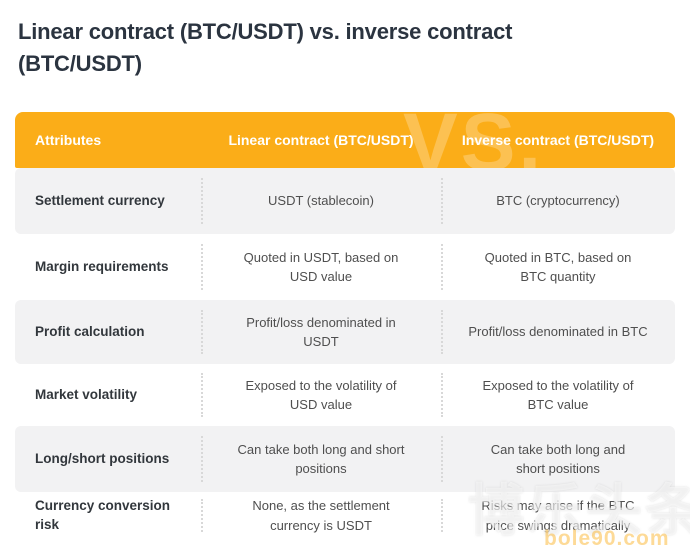 This screenshot has width=690, height=554. I want to click on linear-value-cell: Can take both long and short positions, so click(321, 459).